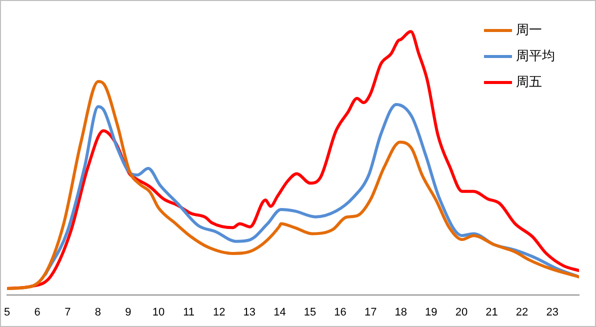 This screenshot has height=327, width=596. I want to click on legend-label: 周一, so click(529, 30).